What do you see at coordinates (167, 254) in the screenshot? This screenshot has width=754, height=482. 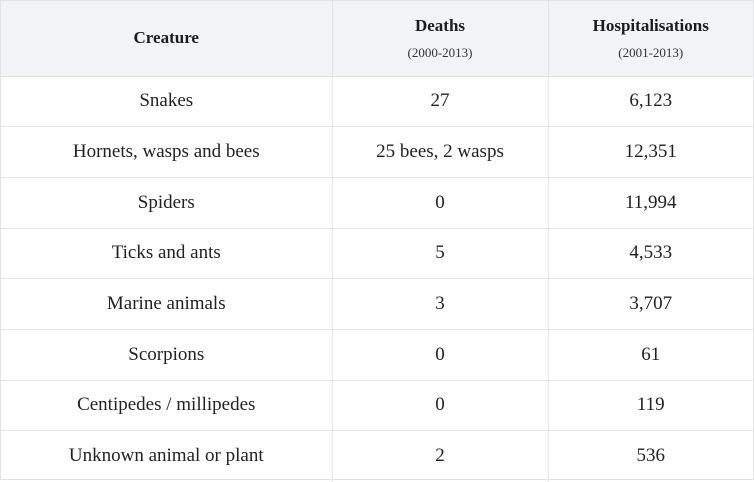 I see `creature-cell: Ticks and ants` at bounding box center [167, 254].